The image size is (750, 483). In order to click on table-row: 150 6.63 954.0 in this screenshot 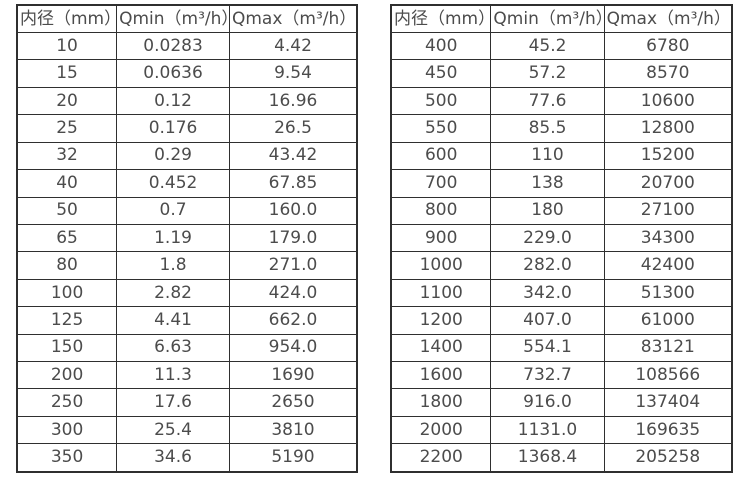, I will do `click(187, 348)`.